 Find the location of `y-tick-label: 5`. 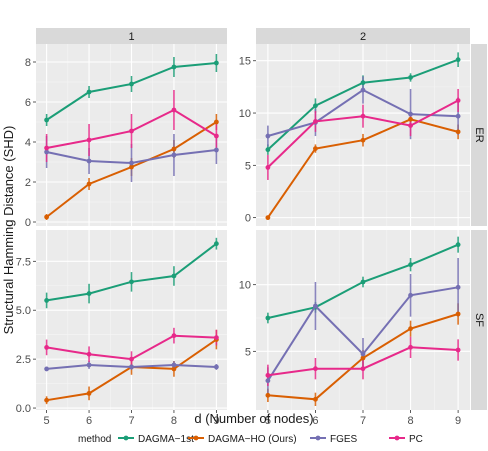

y-tick-label: 5 is located at coordinates (248, 352).